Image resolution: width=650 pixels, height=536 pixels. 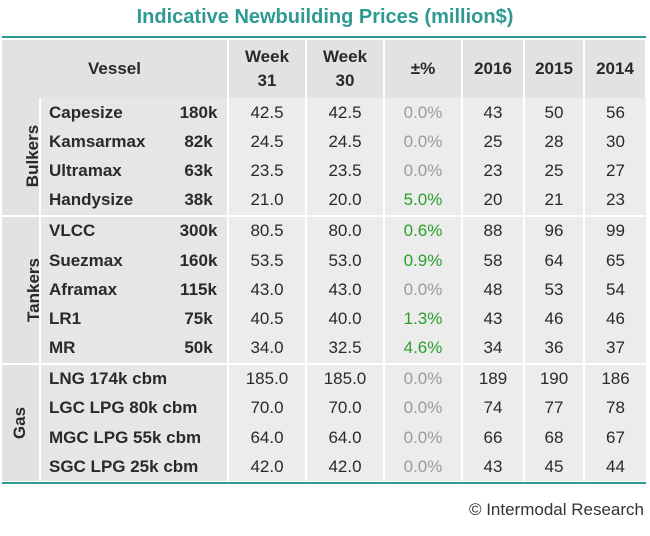 I want to click on value-2015: 36, so click(x=554, y=348).